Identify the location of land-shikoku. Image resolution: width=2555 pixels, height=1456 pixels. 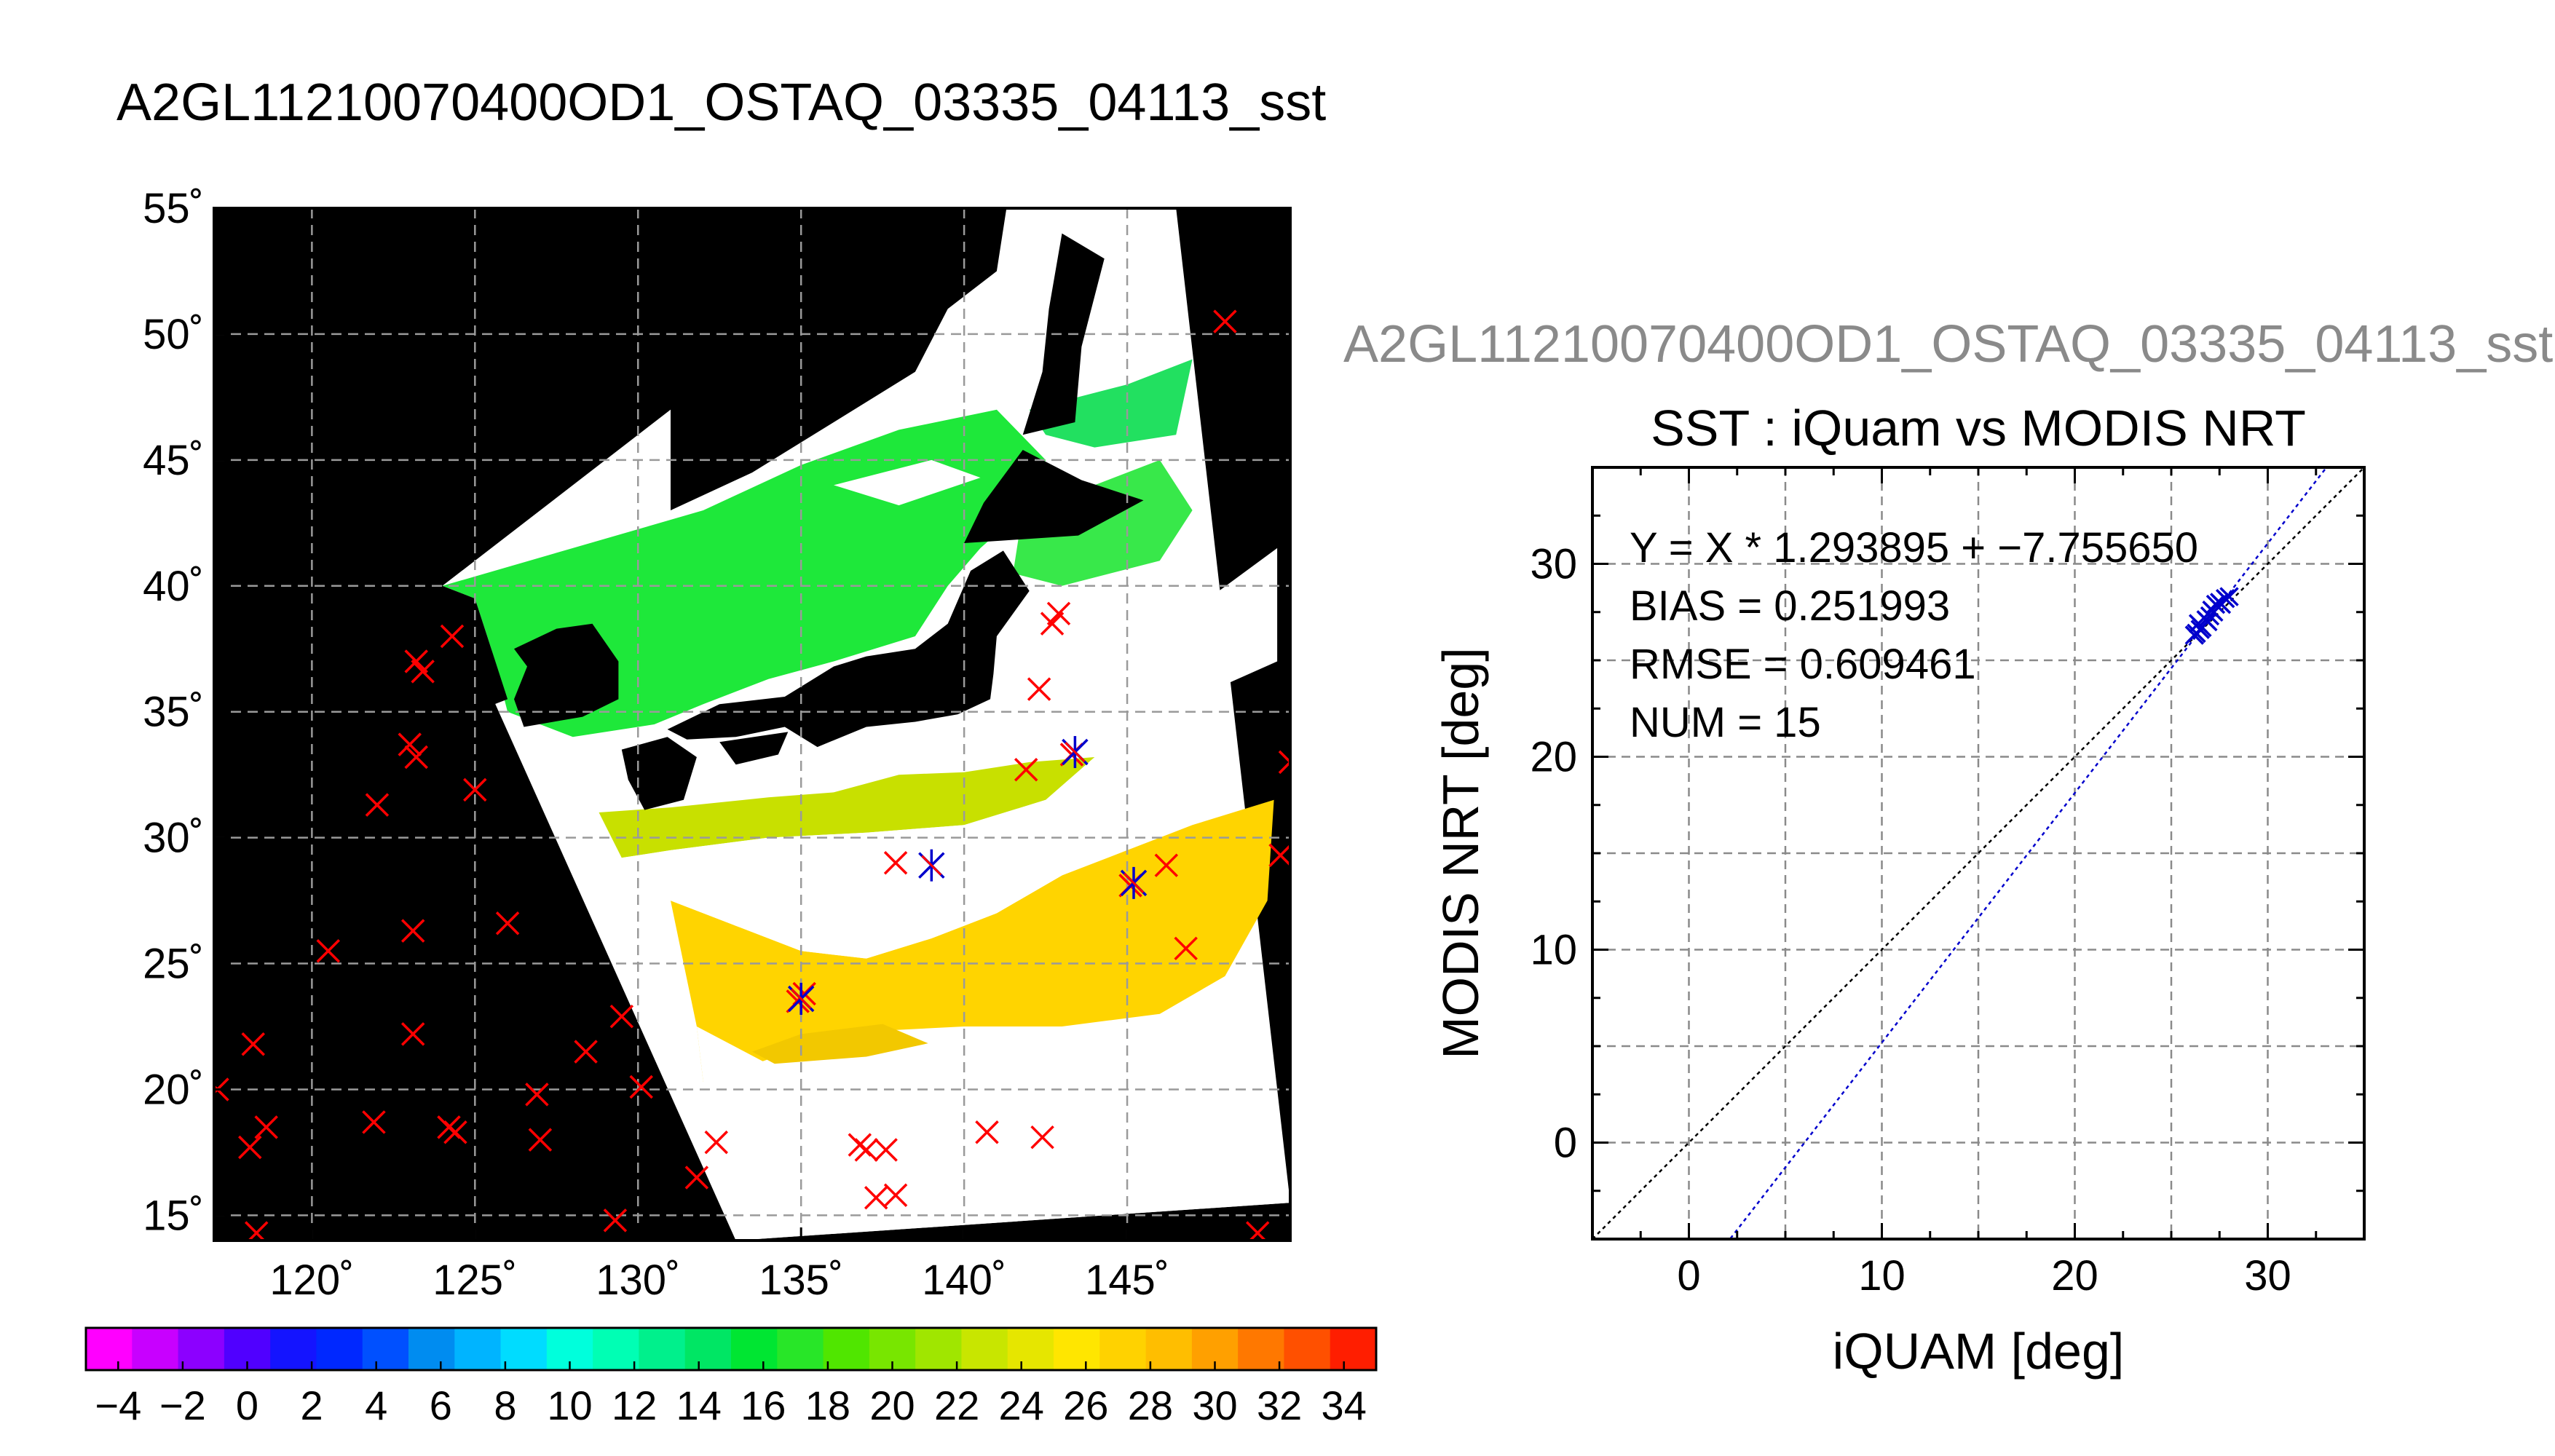
(754, 748).